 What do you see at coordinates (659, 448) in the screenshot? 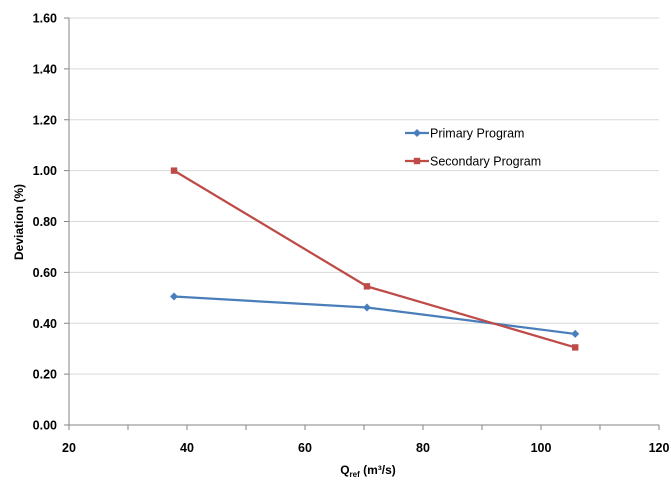
I see `x-tick-label: 120` at bounding box center [659, 448].